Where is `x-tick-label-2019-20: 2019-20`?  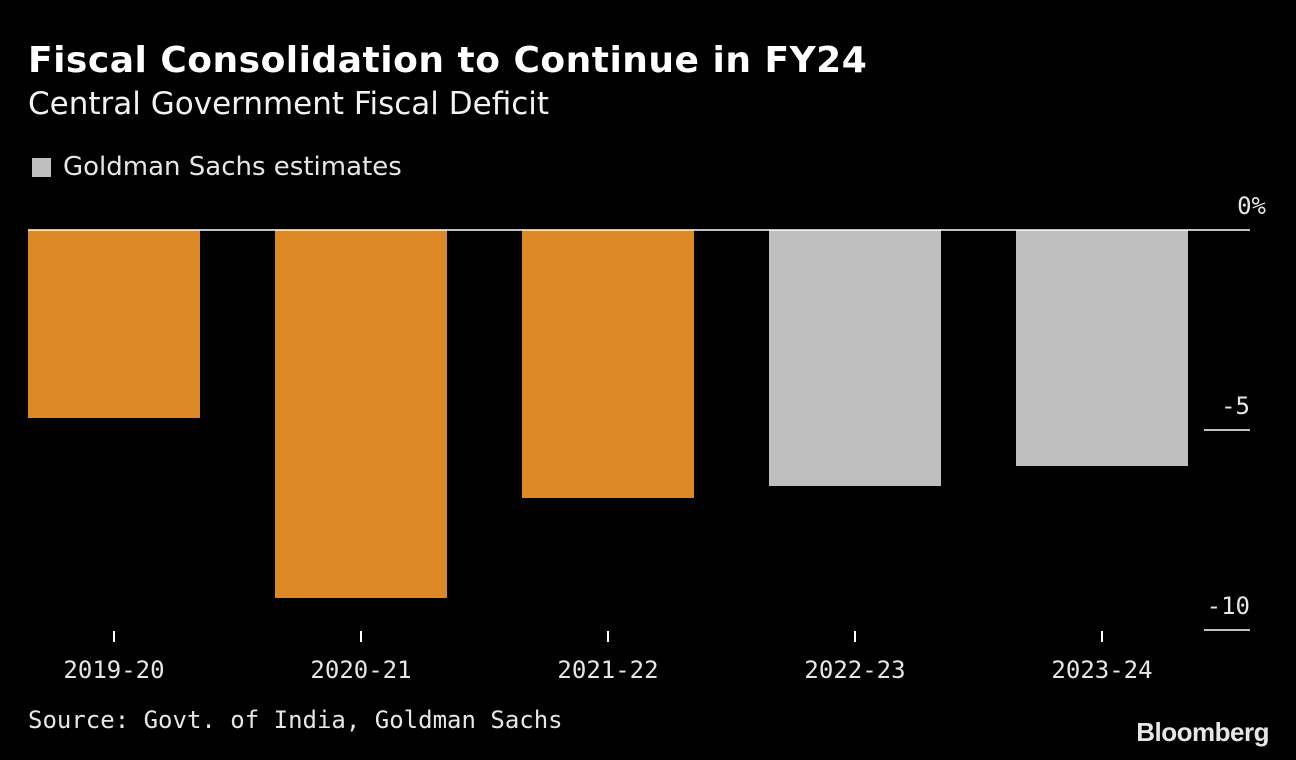
x-tick-label-2019-20: 2019-20 is located at coordinates (113, 670).